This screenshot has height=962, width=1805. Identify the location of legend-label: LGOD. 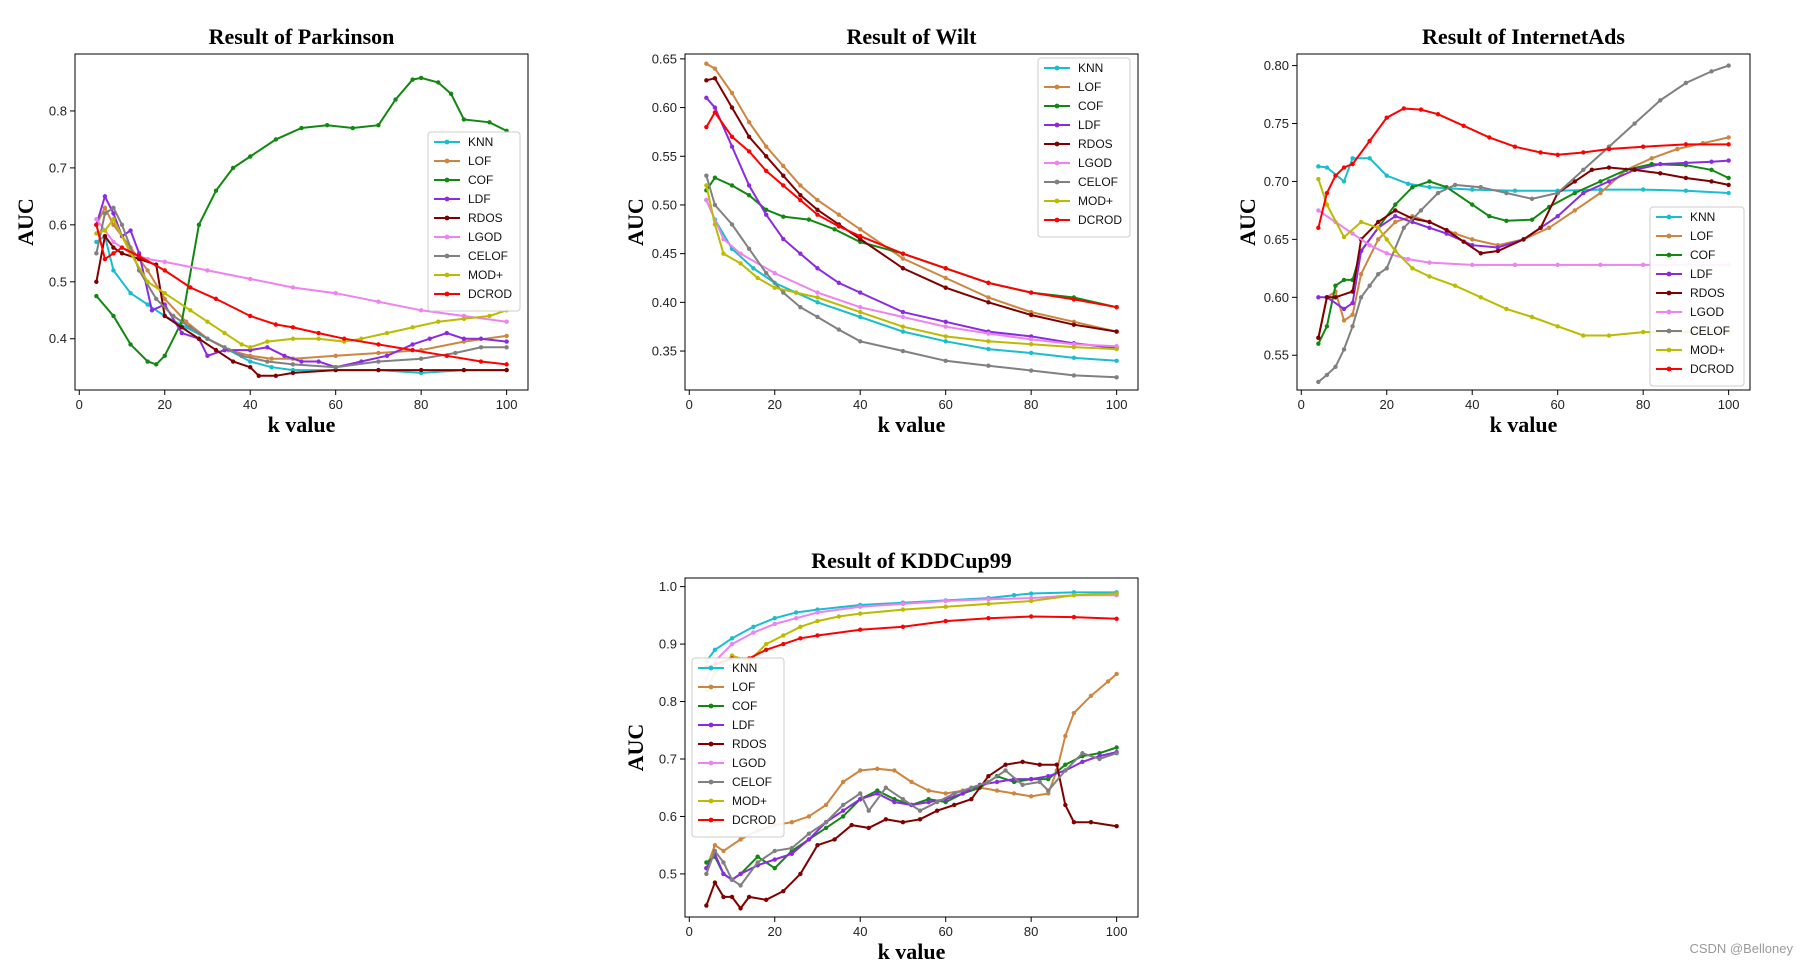
(485, 237).